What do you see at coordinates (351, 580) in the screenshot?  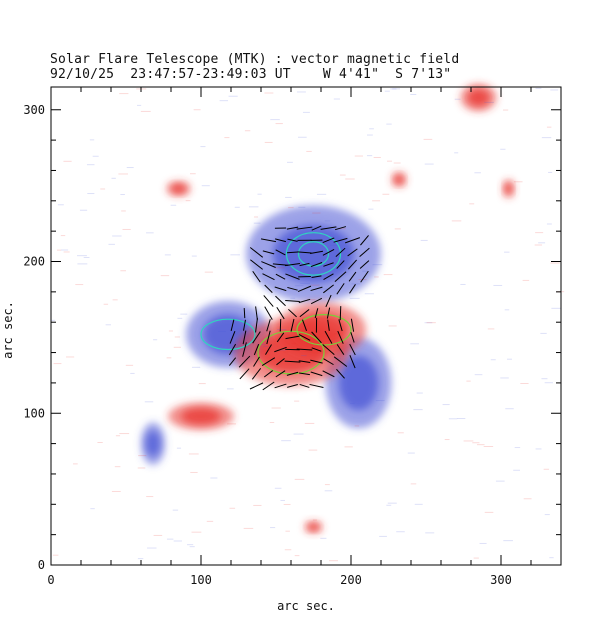 I see `x-tick-label: 200` at bounding box center [351, 580].